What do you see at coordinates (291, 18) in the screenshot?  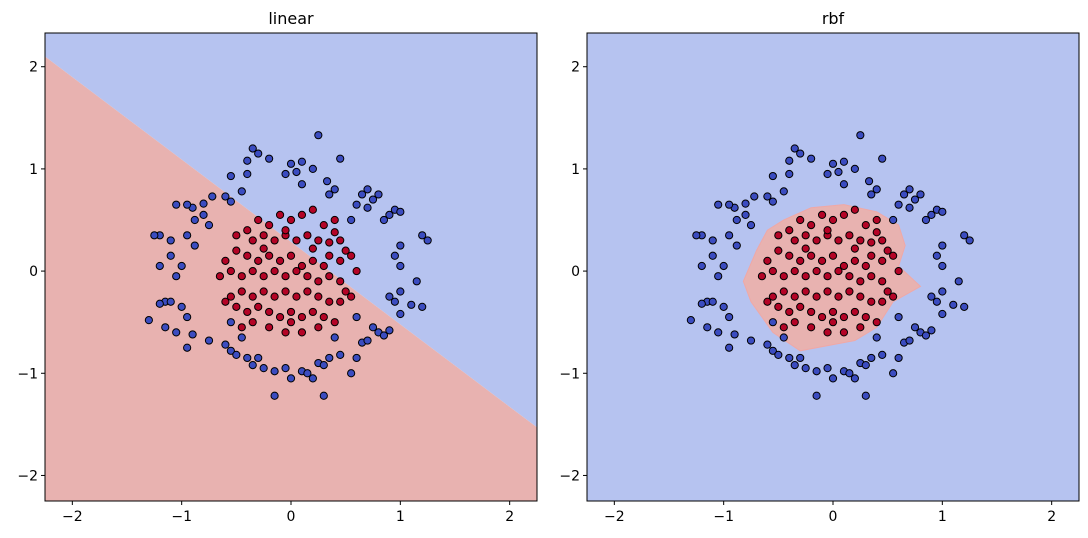 I see `linear-title: linear` at bounding box center [291, 18].